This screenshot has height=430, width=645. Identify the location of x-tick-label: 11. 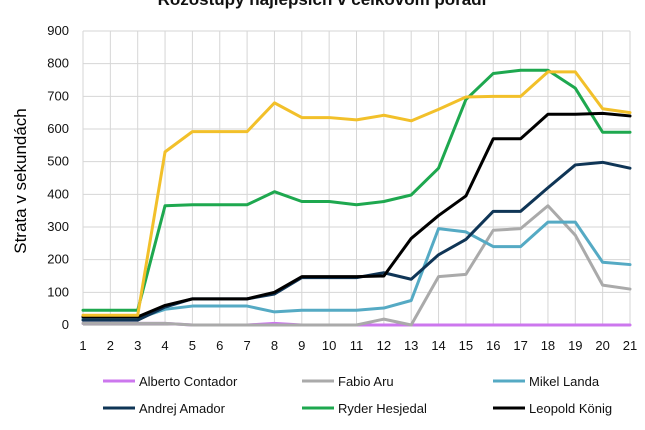
(357, 345).